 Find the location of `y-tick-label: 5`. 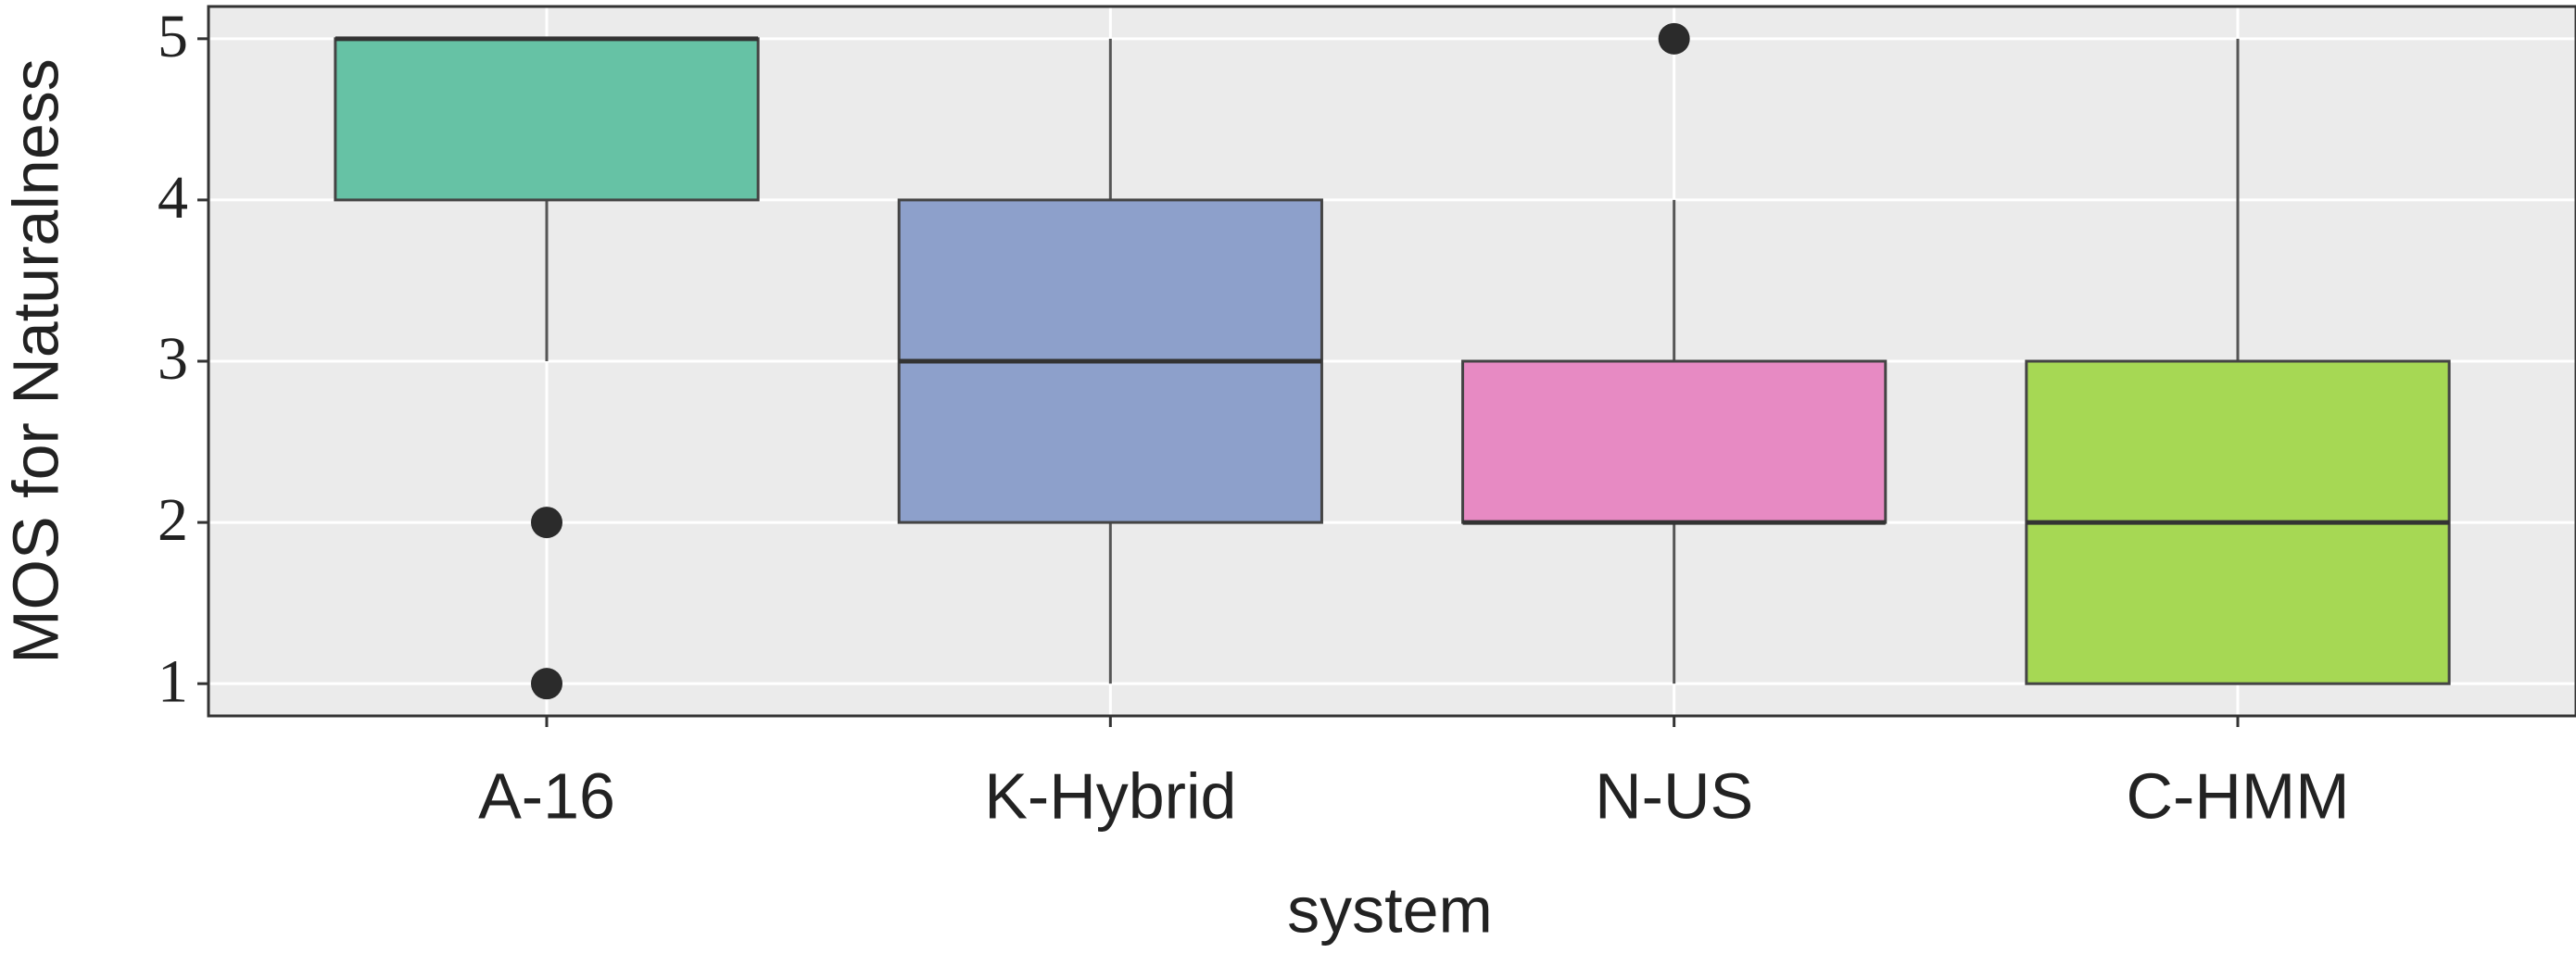

y-tick-label: 5 is located at coordinates (173, 36).